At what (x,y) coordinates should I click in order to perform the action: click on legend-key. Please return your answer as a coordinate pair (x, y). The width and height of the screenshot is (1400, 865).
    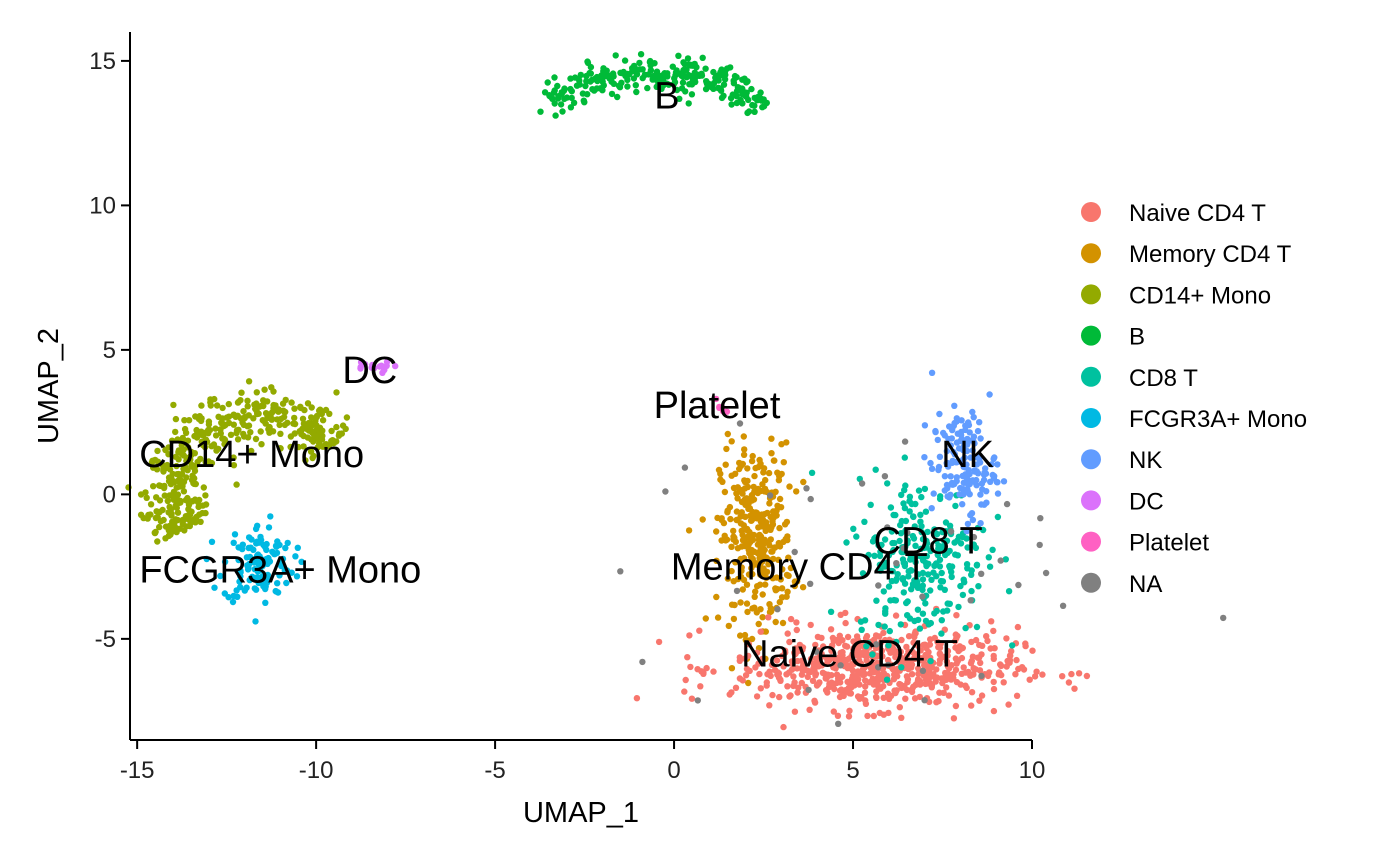
    Looking at the image, I should click on (1091, 253).